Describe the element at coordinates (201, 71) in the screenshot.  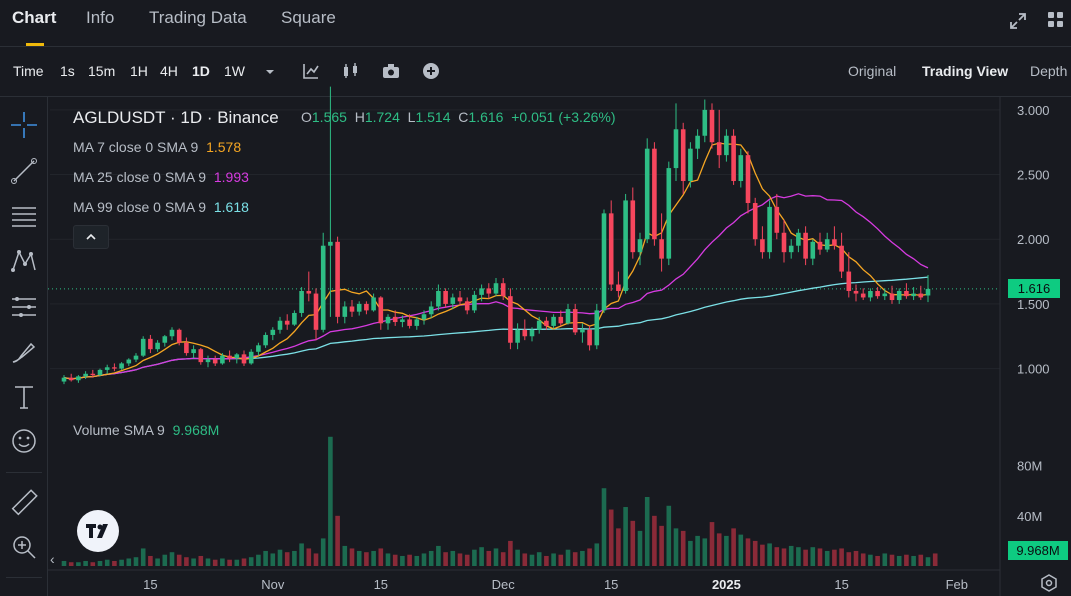
I see `interval-1d: 1D` at that location.